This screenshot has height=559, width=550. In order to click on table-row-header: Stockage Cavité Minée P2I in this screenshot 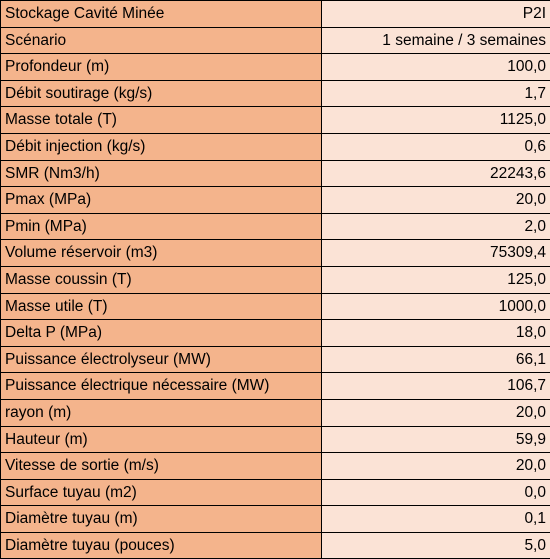, I will do `click(275, 14)`.